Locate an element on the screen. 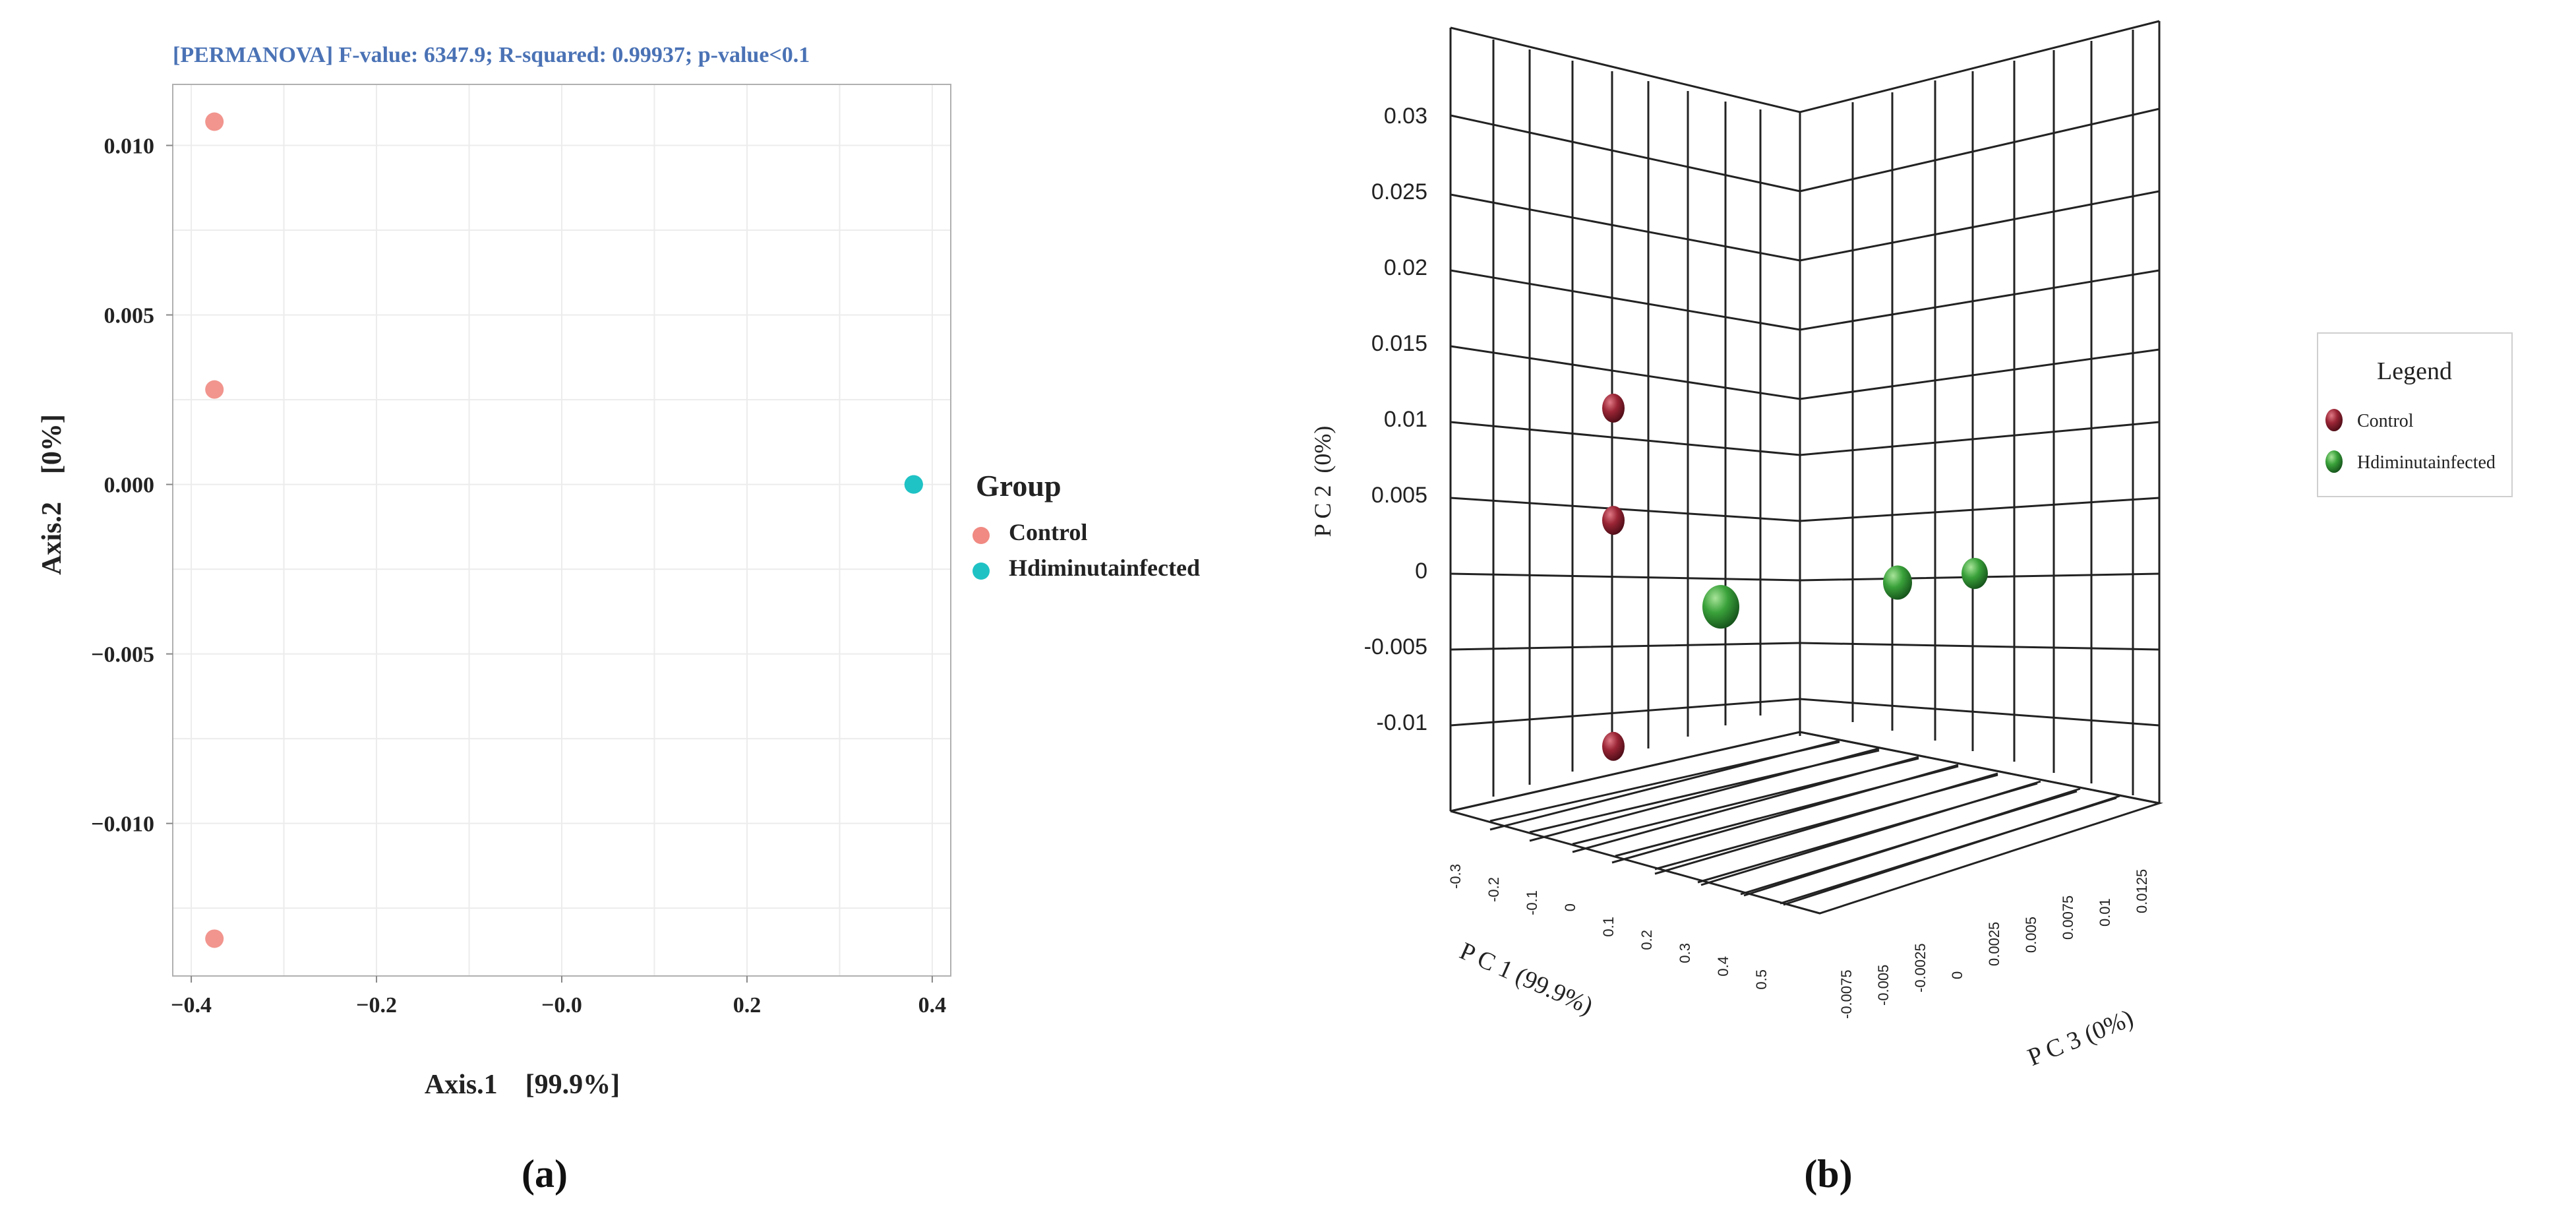  panel-b-legend-box is located at coordinates (2415, 415).